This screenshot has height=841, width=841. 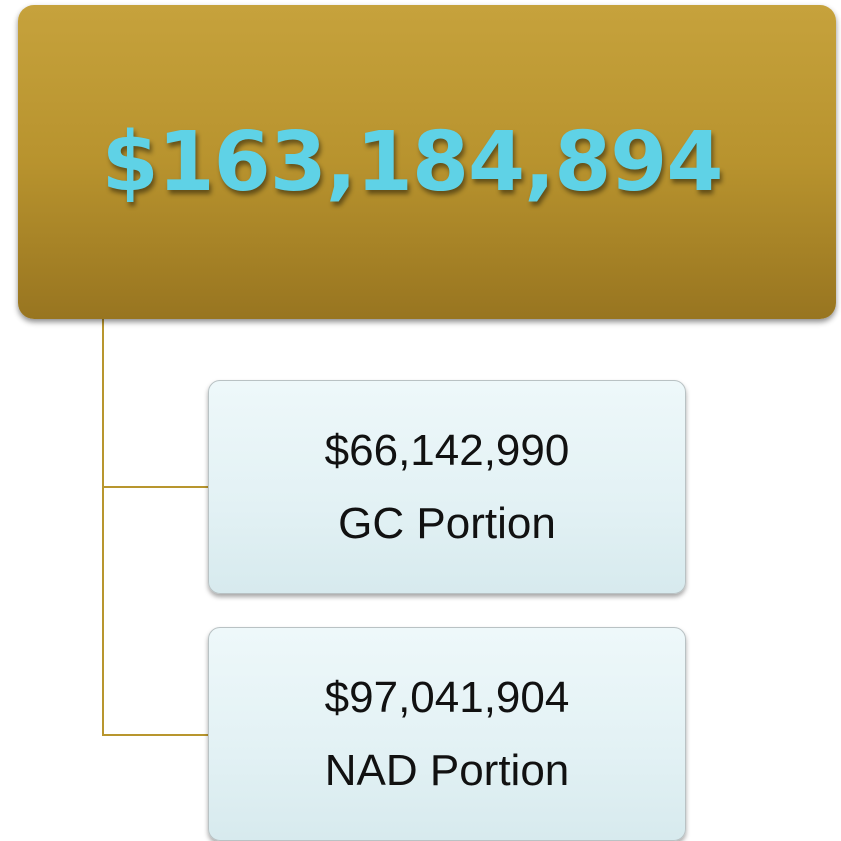 What do you see at coordinates (447, 523) in the screenshot?
I see `child-label: GC Portion` at bounding box center [447, 523].